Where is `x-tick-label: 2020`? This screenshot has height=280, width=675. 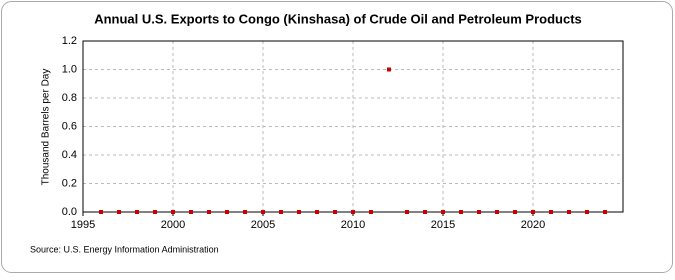
x-tick-label: 2020 is located at coordinates (533, 225).